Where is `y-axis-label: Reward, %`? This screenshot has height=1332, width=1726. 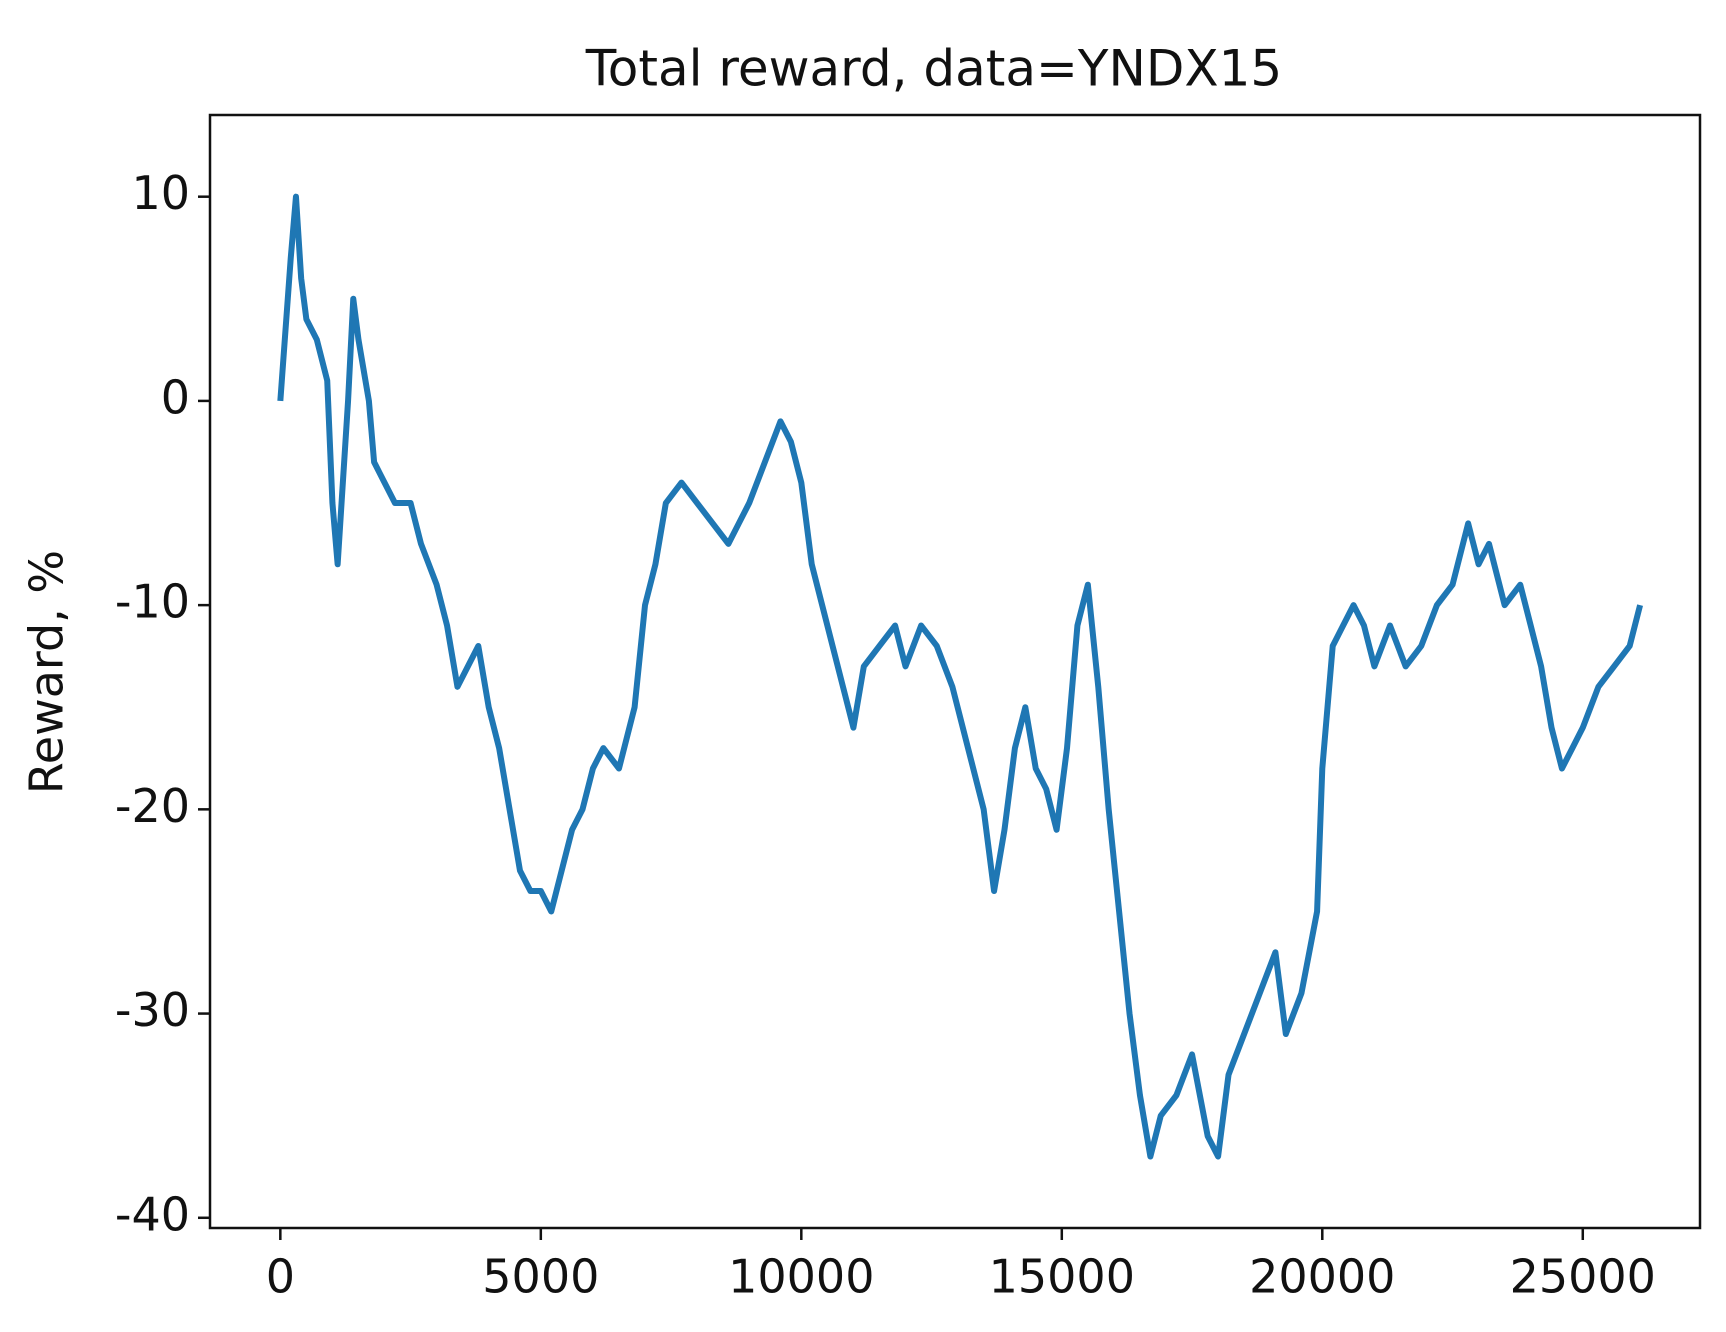 y-axis-label: Reward, % is located at coordinates (47, 672).